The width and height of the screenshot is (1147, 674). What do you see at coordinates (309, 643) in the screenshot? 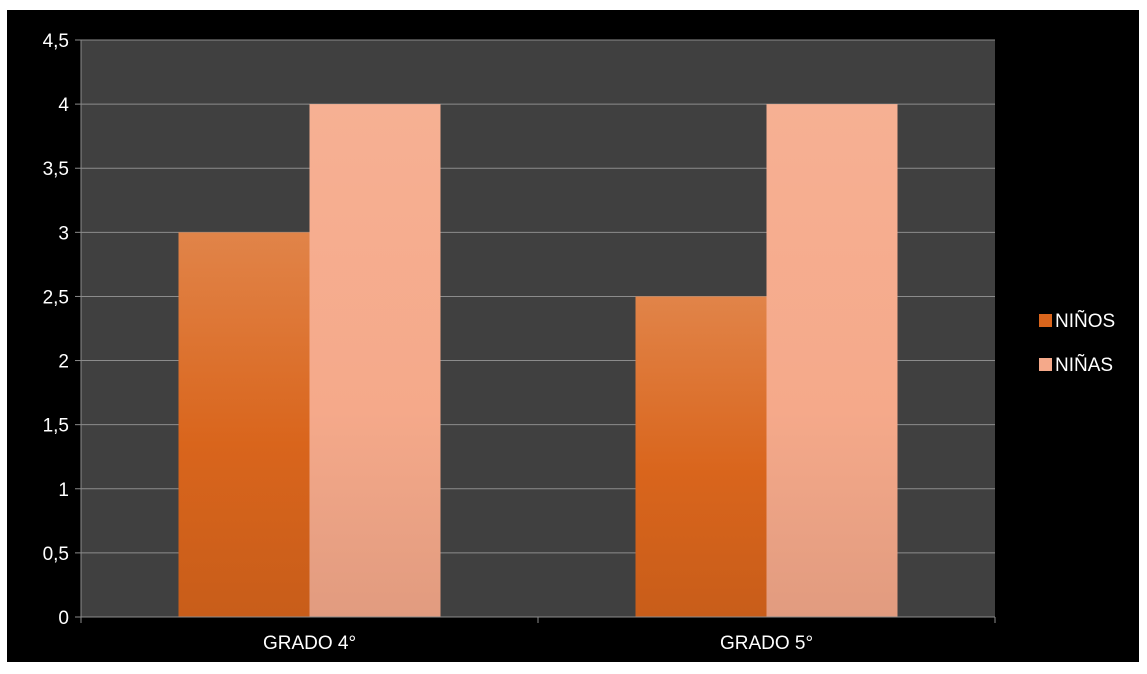
I see `x-tick-label: GRADO 4°` at bounding box center [309, 643].